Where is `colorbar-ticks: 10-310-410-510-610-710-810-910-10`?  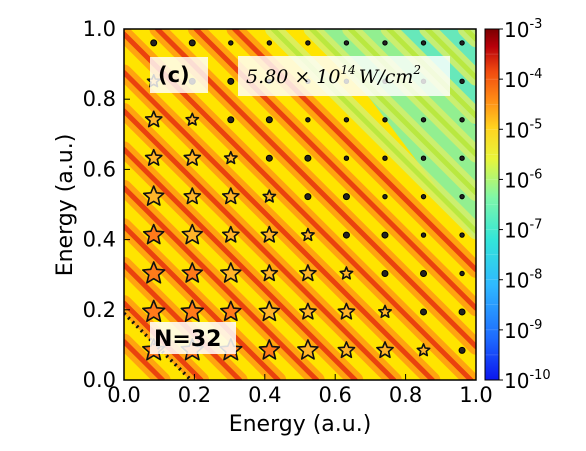
colorbar-ticks: 10-310-410-510-610-710-810-910-10 is located at coordinates (525, 205).